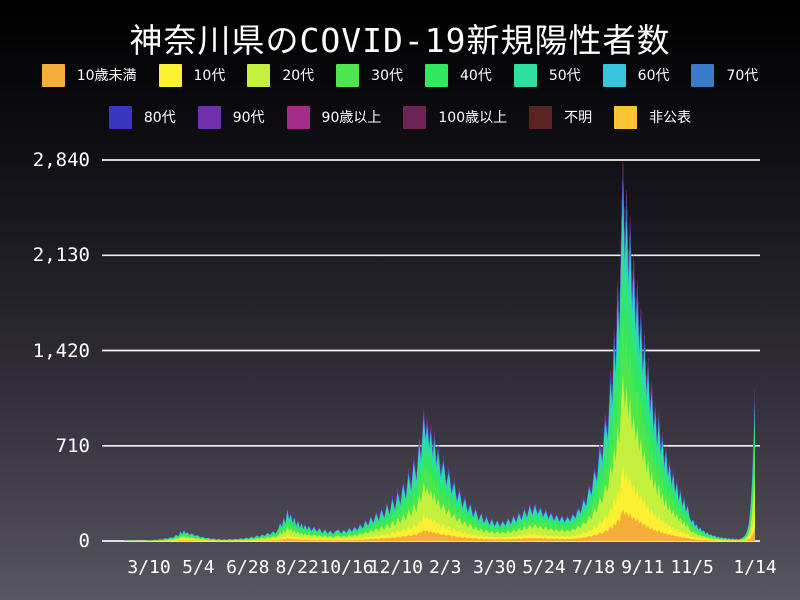 The image size is (800, 600). Describe the element at coordinates (369, 75) in the screenshot. I see `legend-item-30s: 30代` at that location.